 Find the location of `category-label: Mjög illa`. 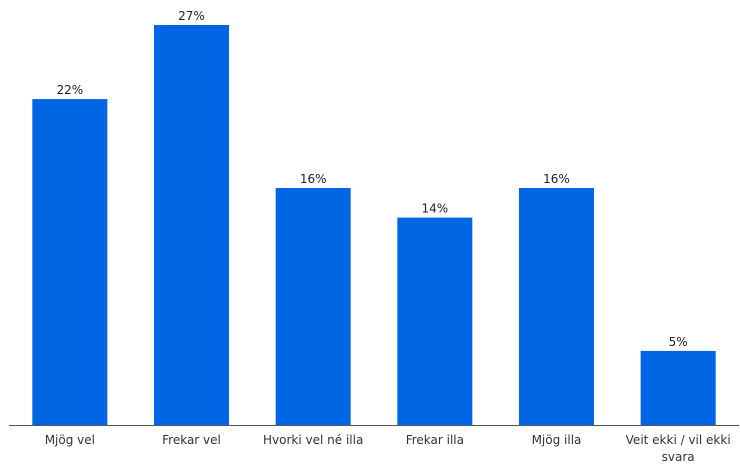

category-label: Mjög illa is located at coordinates (557, 440).